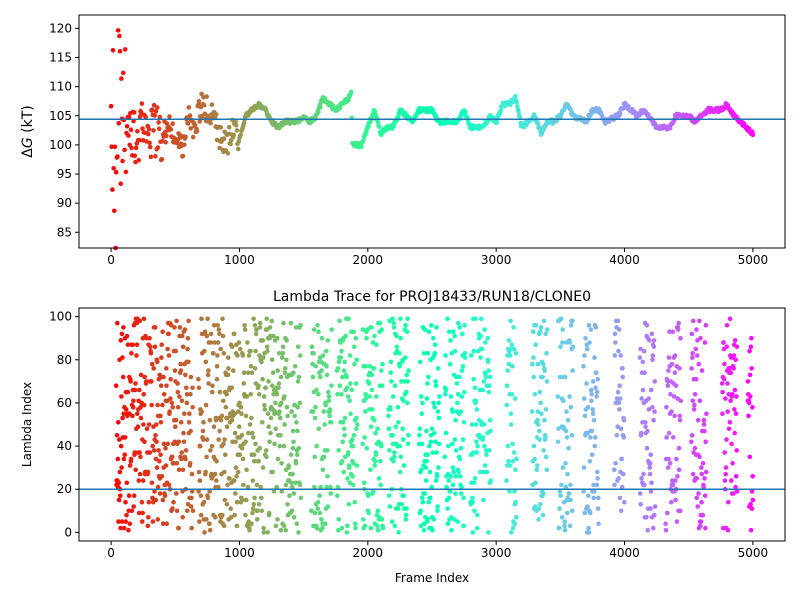  What do you see at coordinates (432, 297) in the screenshot?
I see `lambda-chart-title: Lambda Trace for PROJ18433/RUN18/CLONE0` at bounding box center [432, 297].